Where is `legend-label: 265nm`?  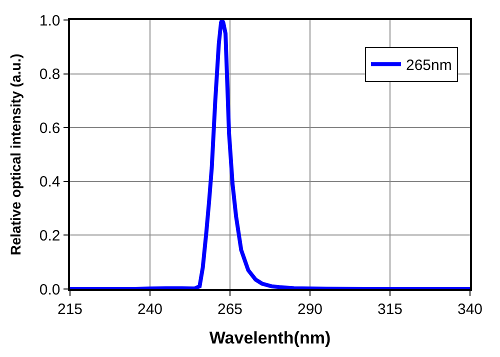 legend-label: 265nm is located at coordinates (429, 65).